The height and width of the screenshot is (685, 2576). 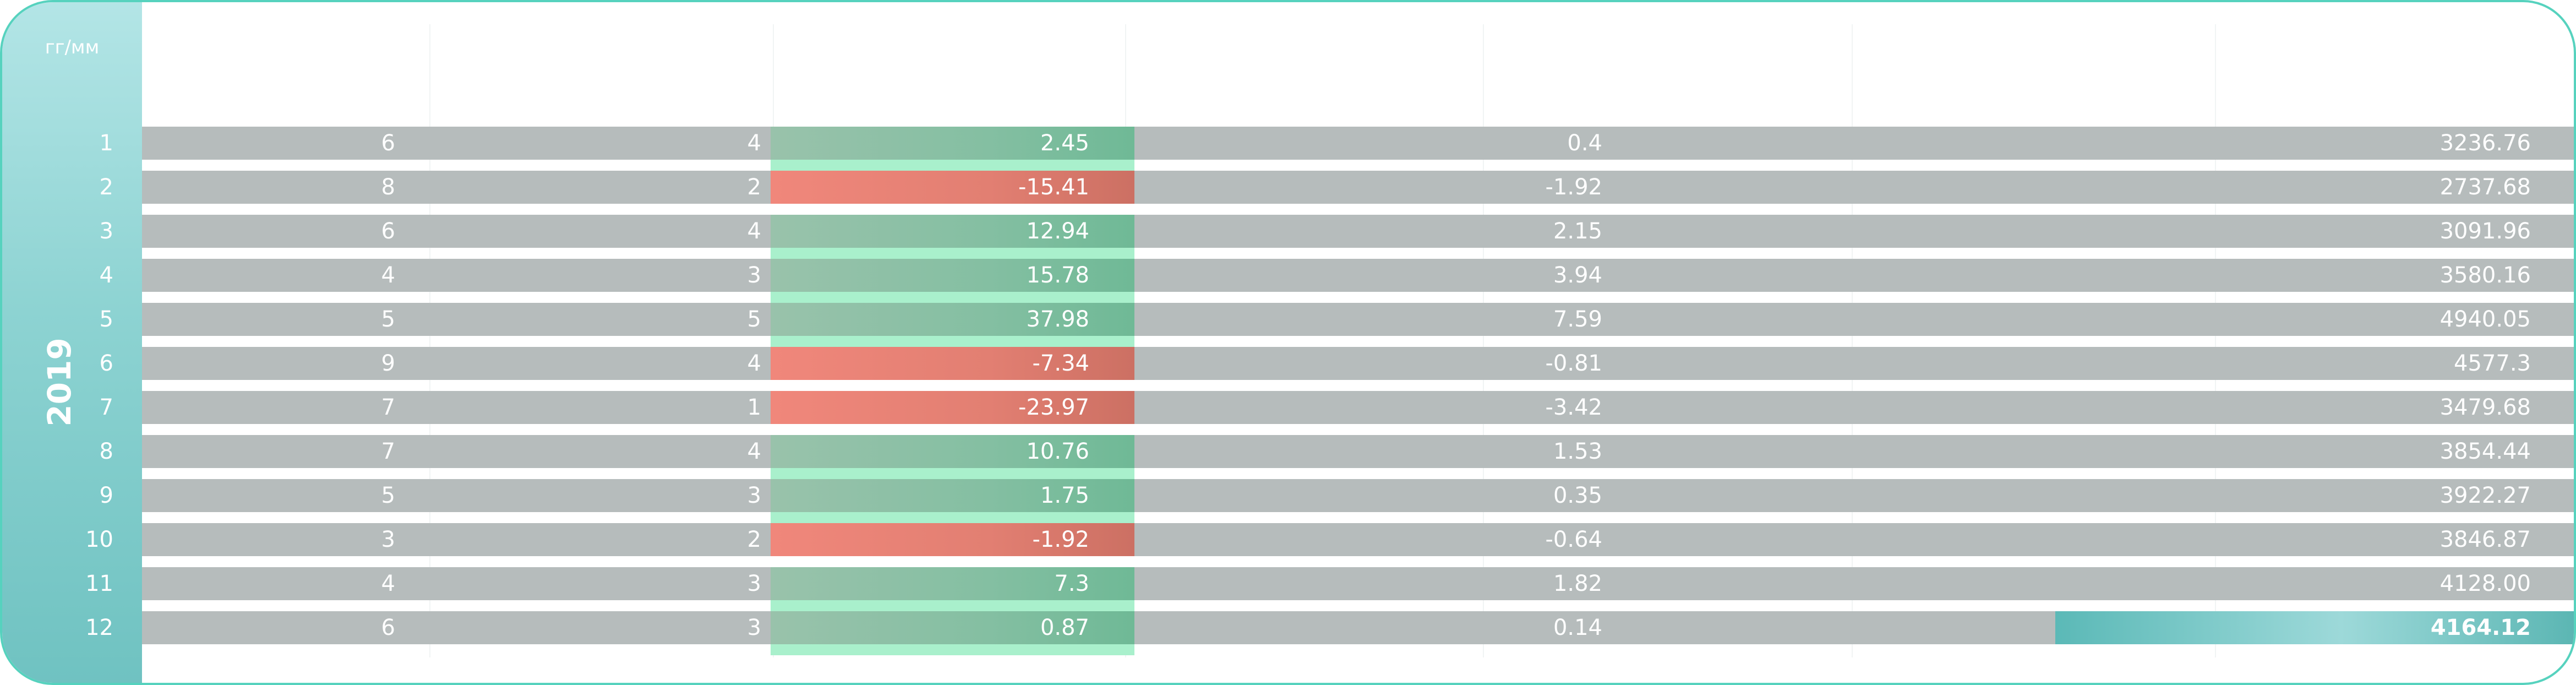 I want to click on col4-cell: 2.15, so click(x=1368, y=231).